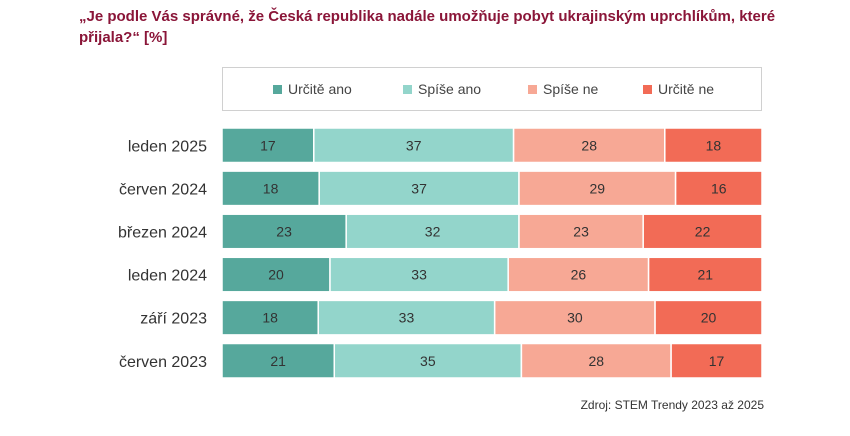  I want to click on data-label: 22, so click(703, 231).